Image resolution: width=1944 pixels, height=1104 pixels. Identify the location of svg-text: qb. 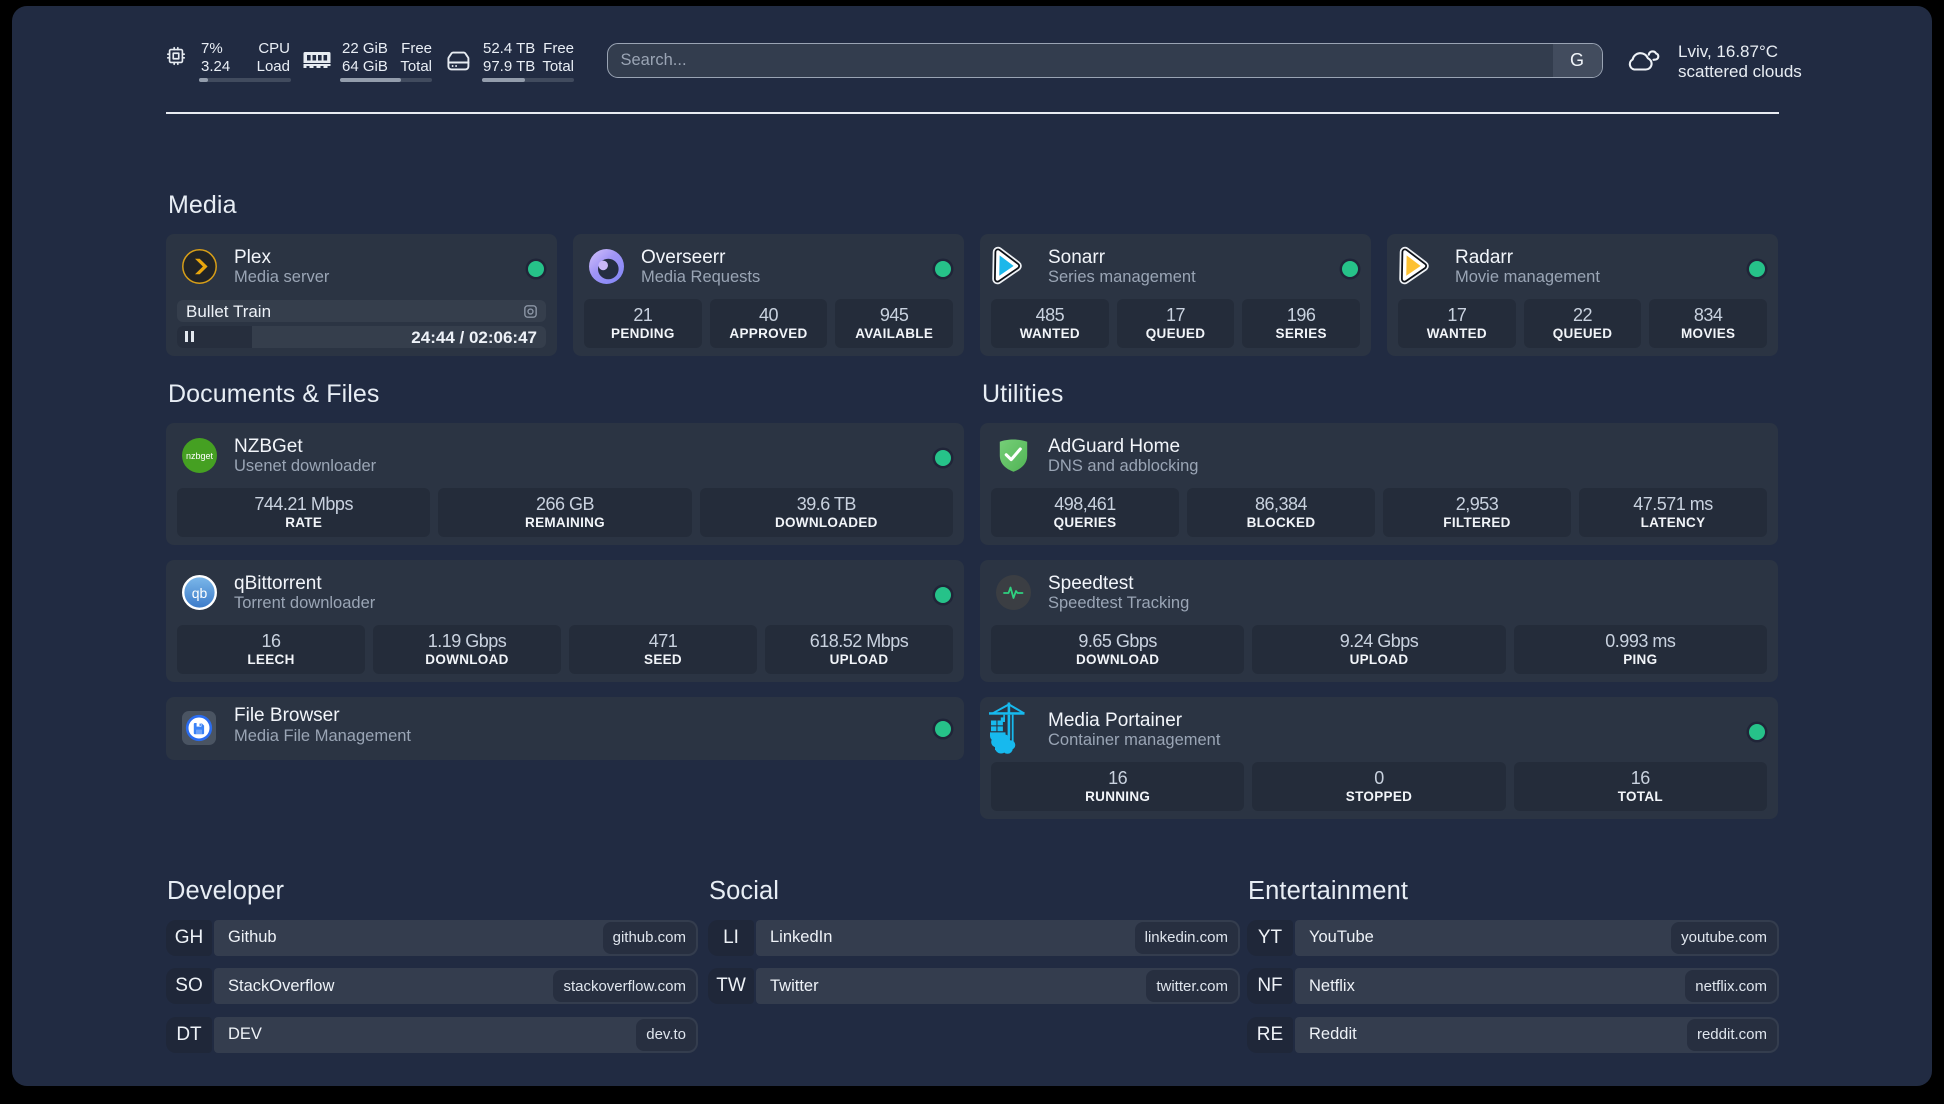
(200, 593).